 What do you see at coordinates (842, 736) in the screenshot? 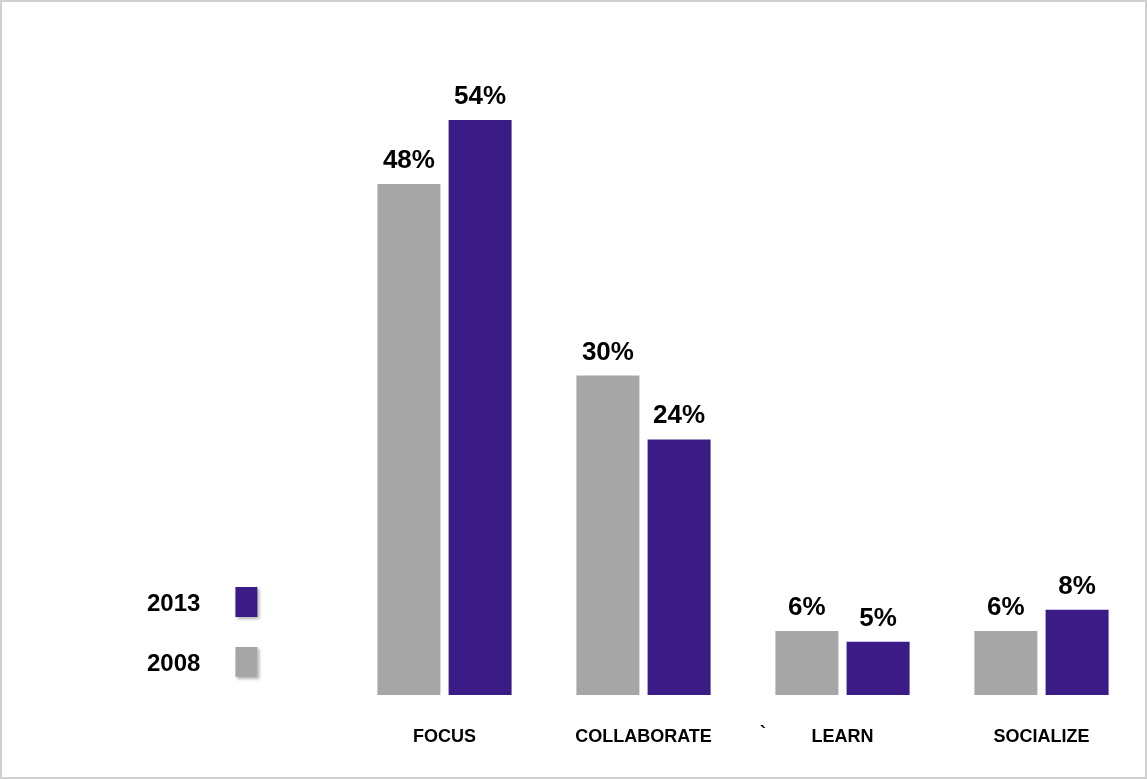
I see `x-tick-label: LEARN` at bounding box center [842, 736].